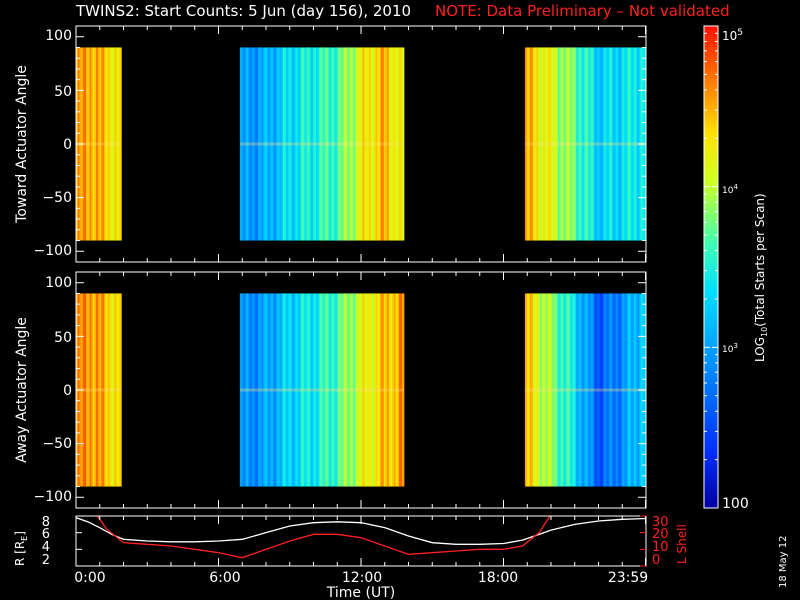 The width and height of the screenshot is (800, 600). What do you see at coordinates (660, 534) in the screenshot?
I see `orbit-ytick-r20: 20` at bounding box center [660, 534].